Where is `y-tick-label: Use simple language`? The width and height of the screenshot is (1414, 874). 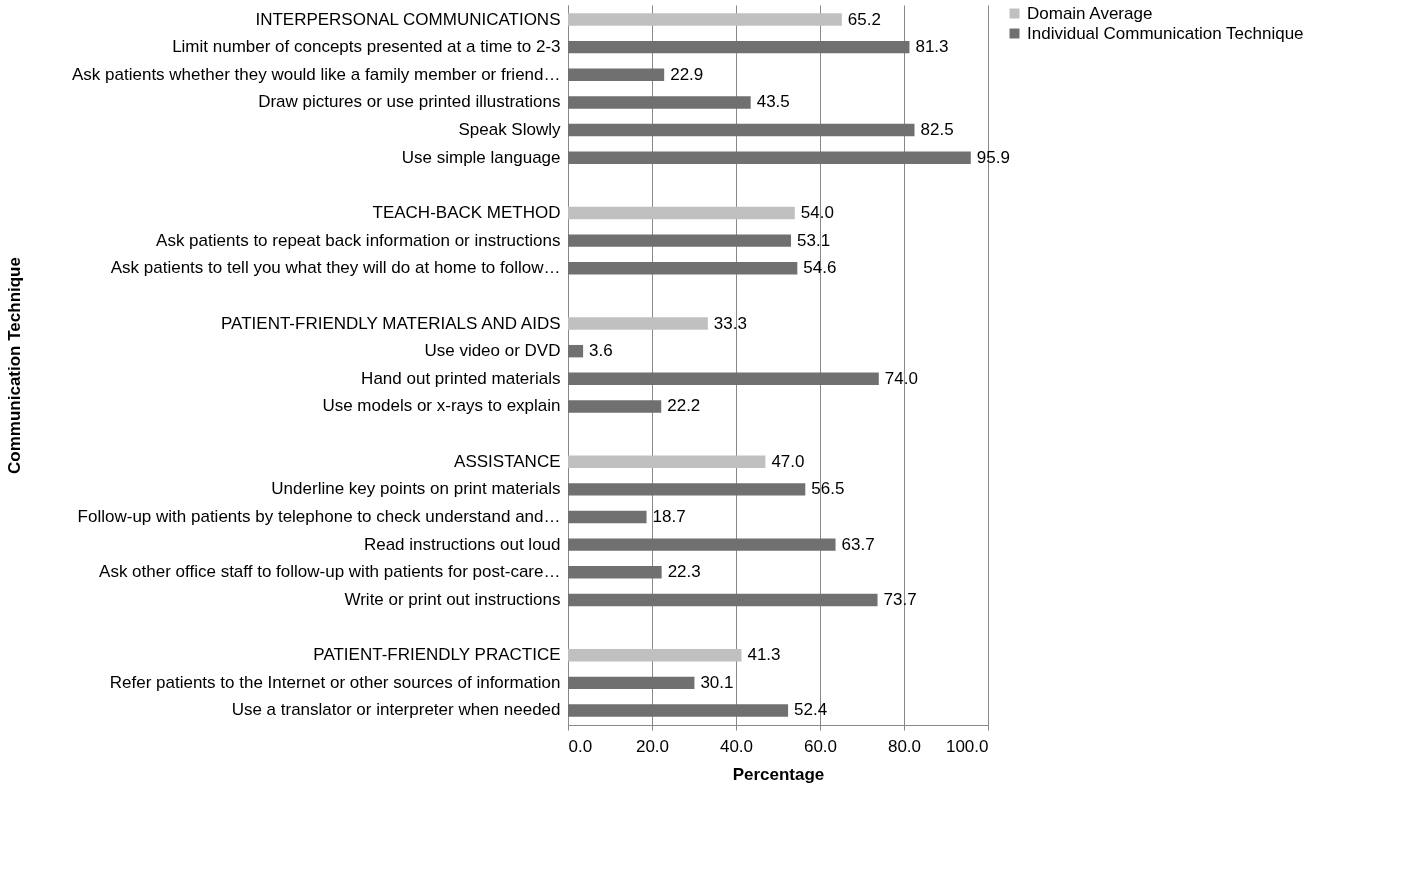 y-tick-label: Use simple language is located at coordinates (481, 157).